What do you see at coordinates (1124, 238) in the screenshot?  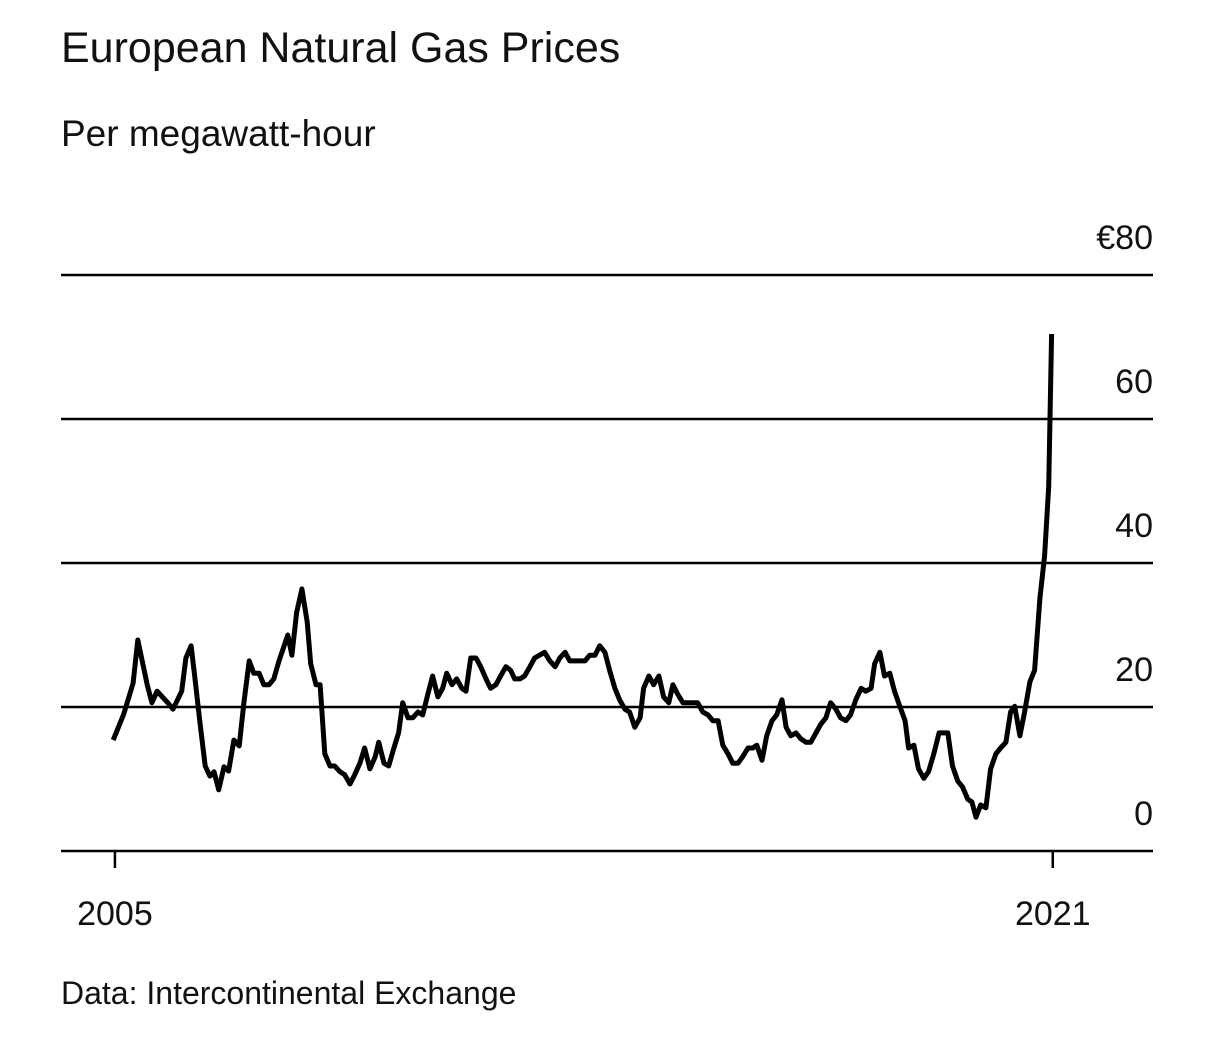 I see `y-tick-label: €80` at bounding box center [1124, 238].